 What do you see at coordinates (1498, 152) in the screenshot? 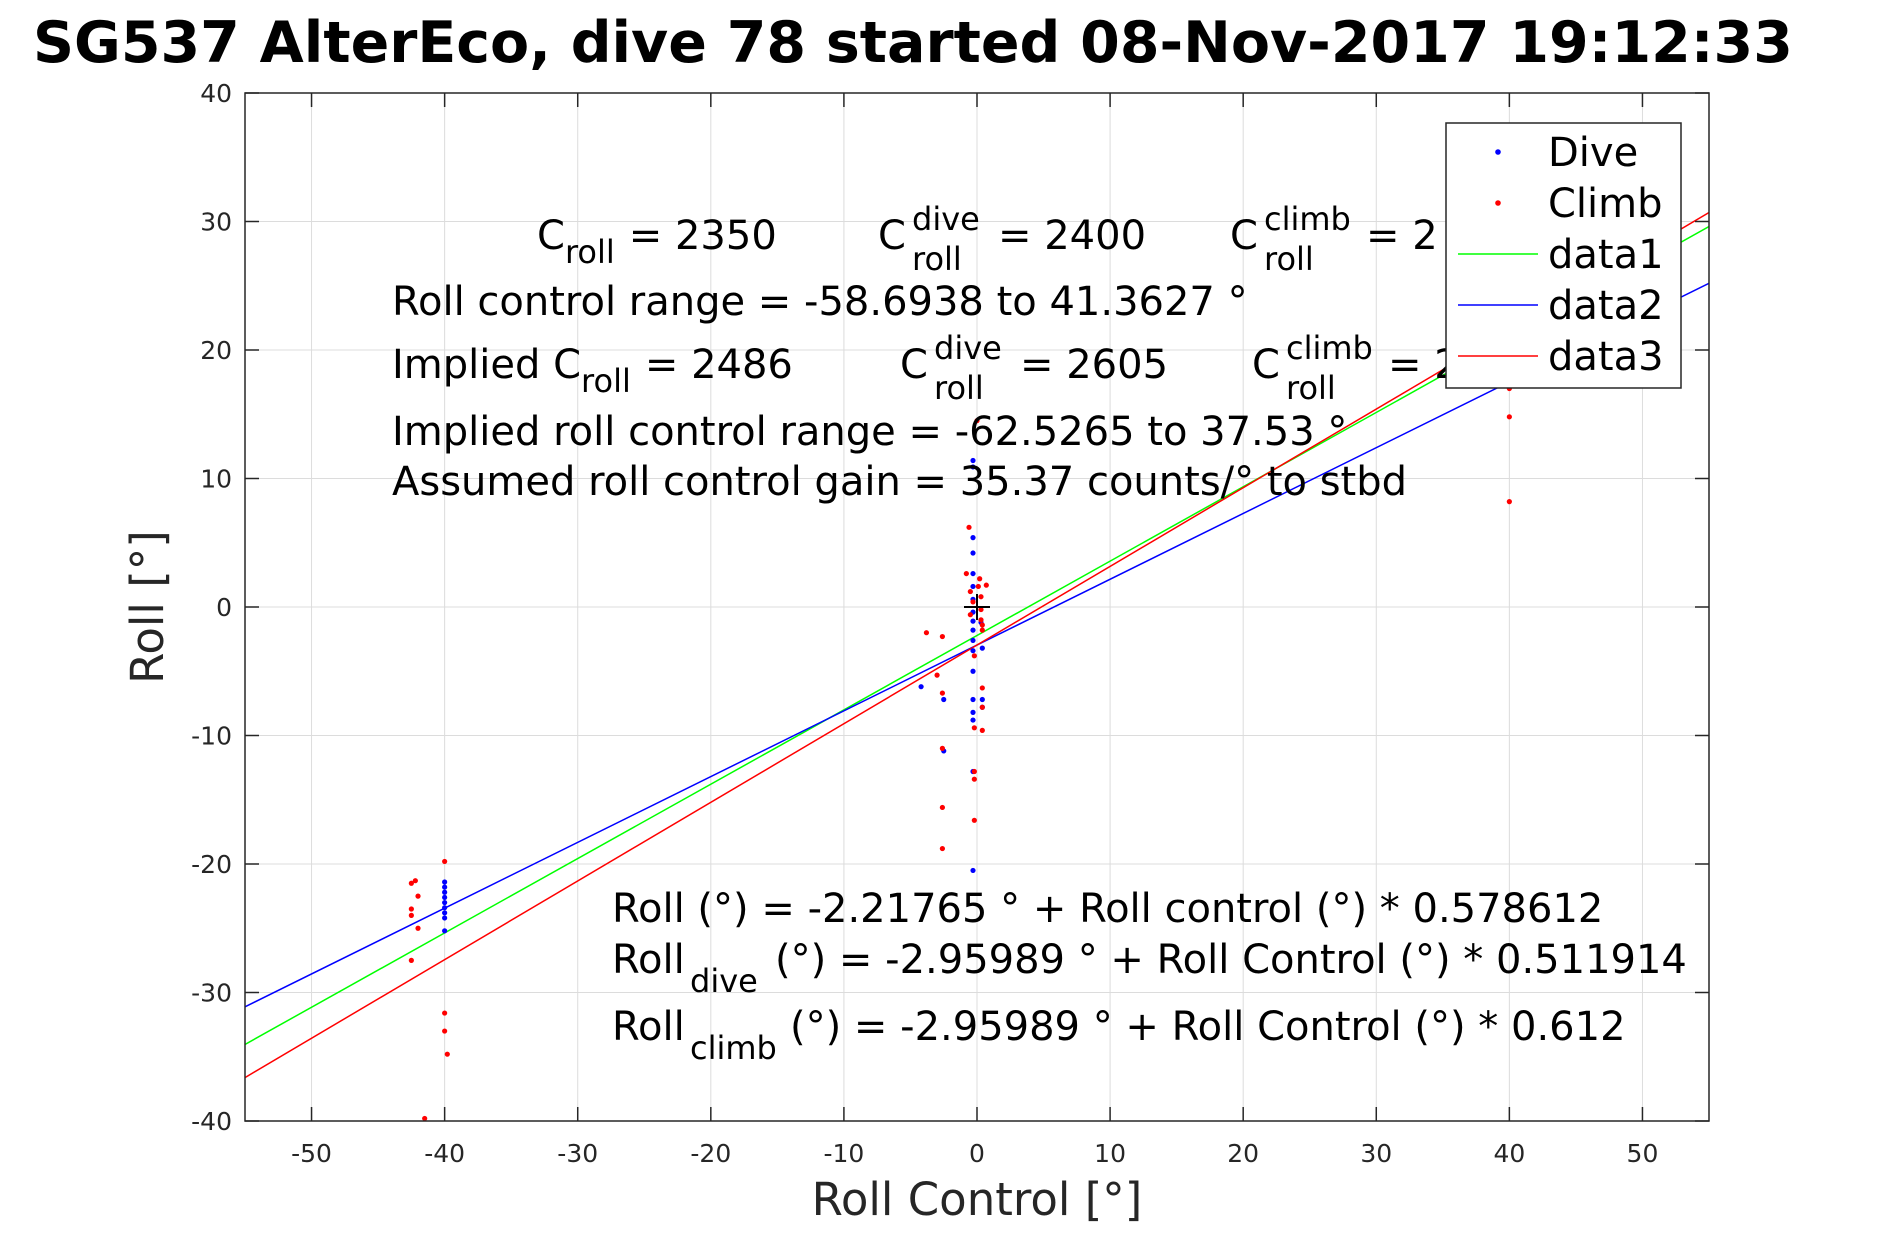
I see `legend-marker-dive` at bounding box center [1498, 152].